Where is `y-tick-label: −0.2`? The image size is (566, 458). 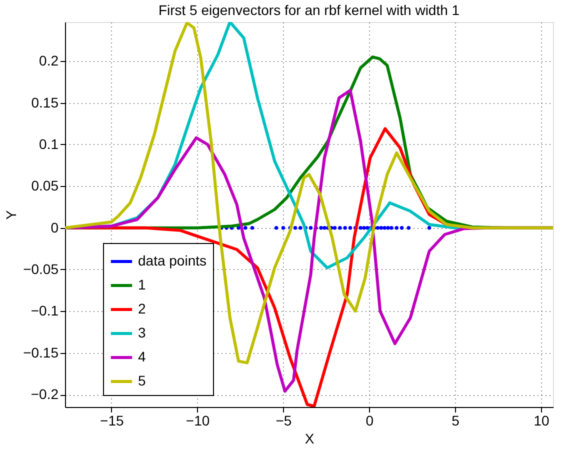 y-tick-label: −0.2 is located at coordinates (44, 394).